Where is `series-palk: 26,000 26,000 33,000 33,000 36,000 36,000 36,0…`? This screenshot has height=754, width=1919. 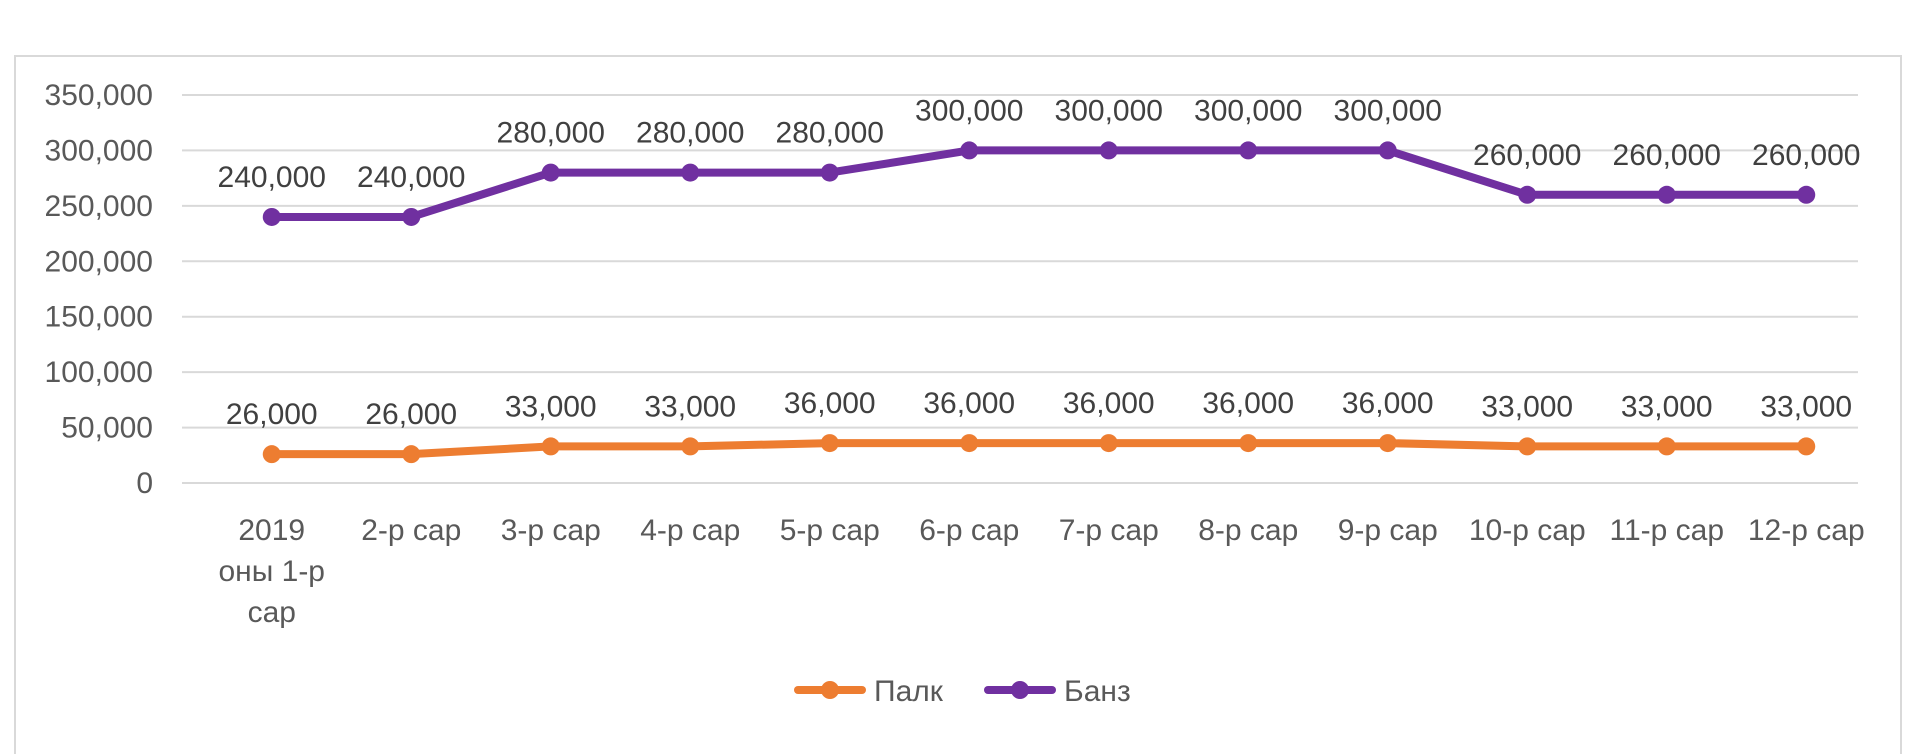
series-palk: 26,000 26,000 33,000 33,000 36,000 36,000 36,0… is located at coordinates (1039, 425).